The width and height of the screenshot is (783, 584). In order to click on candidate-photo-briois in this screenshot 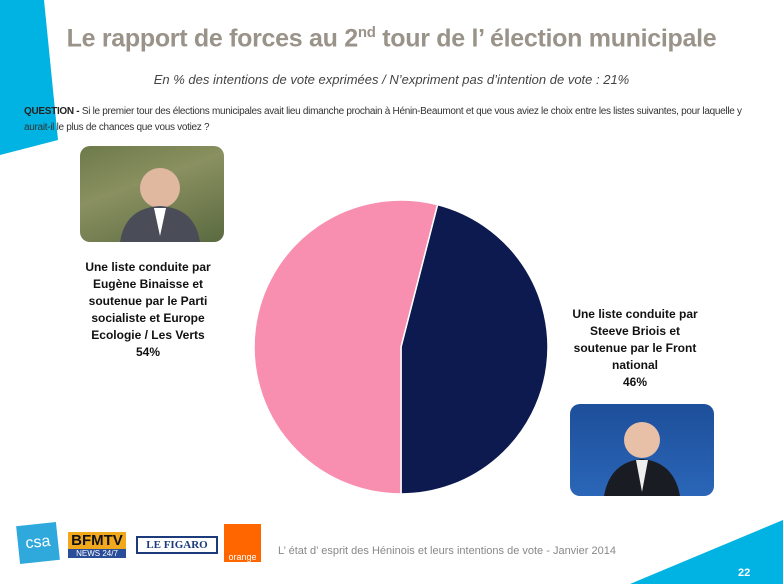, I will do `click(642, 450)`.